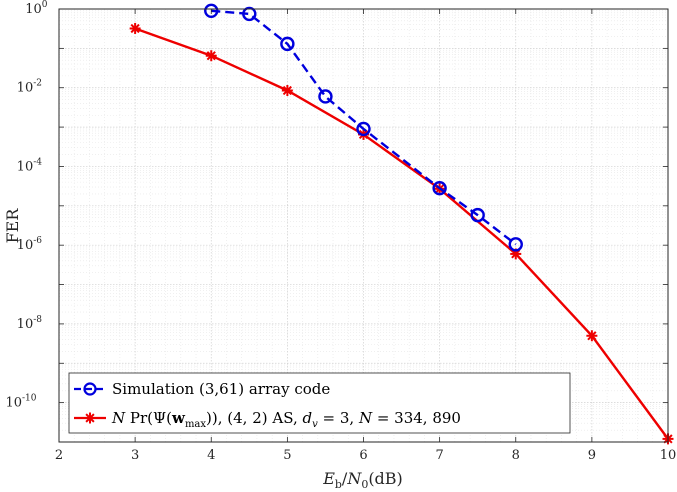 The image size is (677, 492). I want to click on y-tick-label: 10⁻⁸, so click(30, 323).